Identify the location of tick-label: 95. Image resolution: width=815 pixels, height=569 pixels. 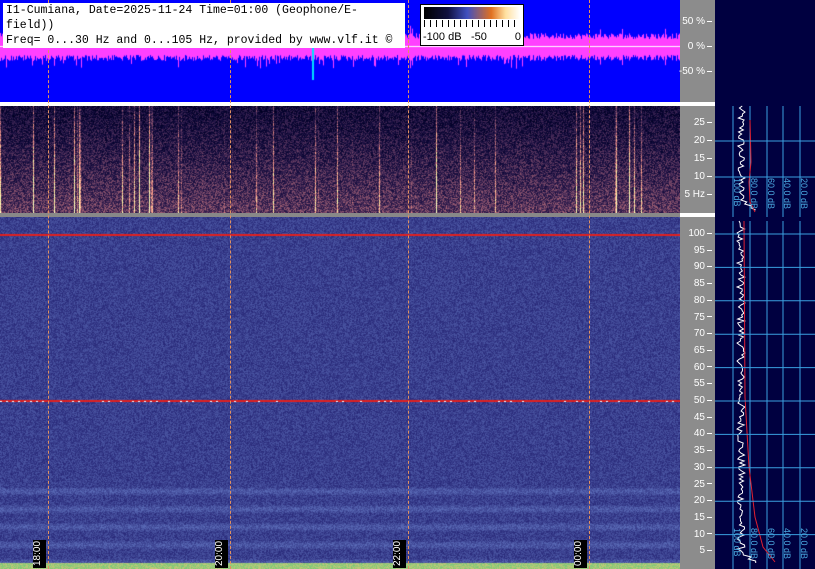
(703, 250).